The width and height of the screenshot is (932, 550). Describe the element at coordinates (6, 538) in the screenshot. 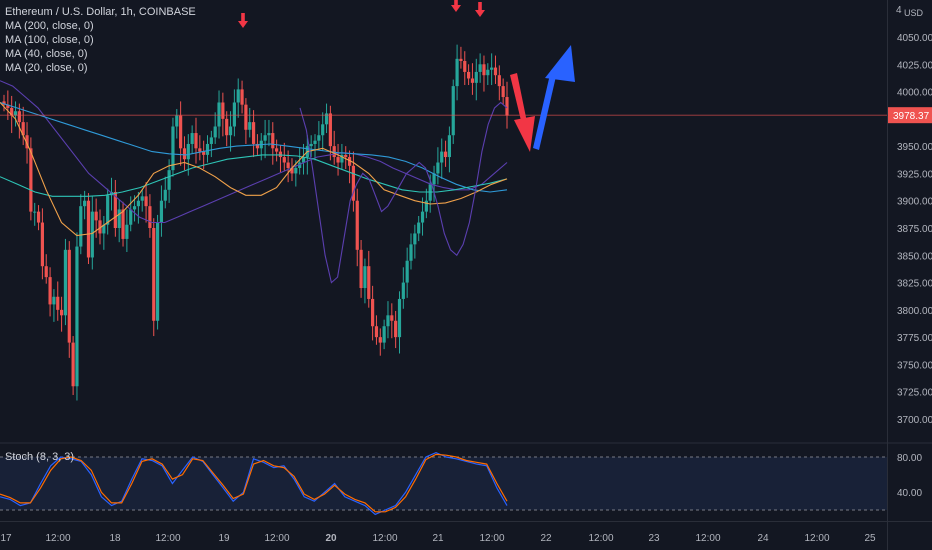

I see `time-tick-label: 17` at that location.